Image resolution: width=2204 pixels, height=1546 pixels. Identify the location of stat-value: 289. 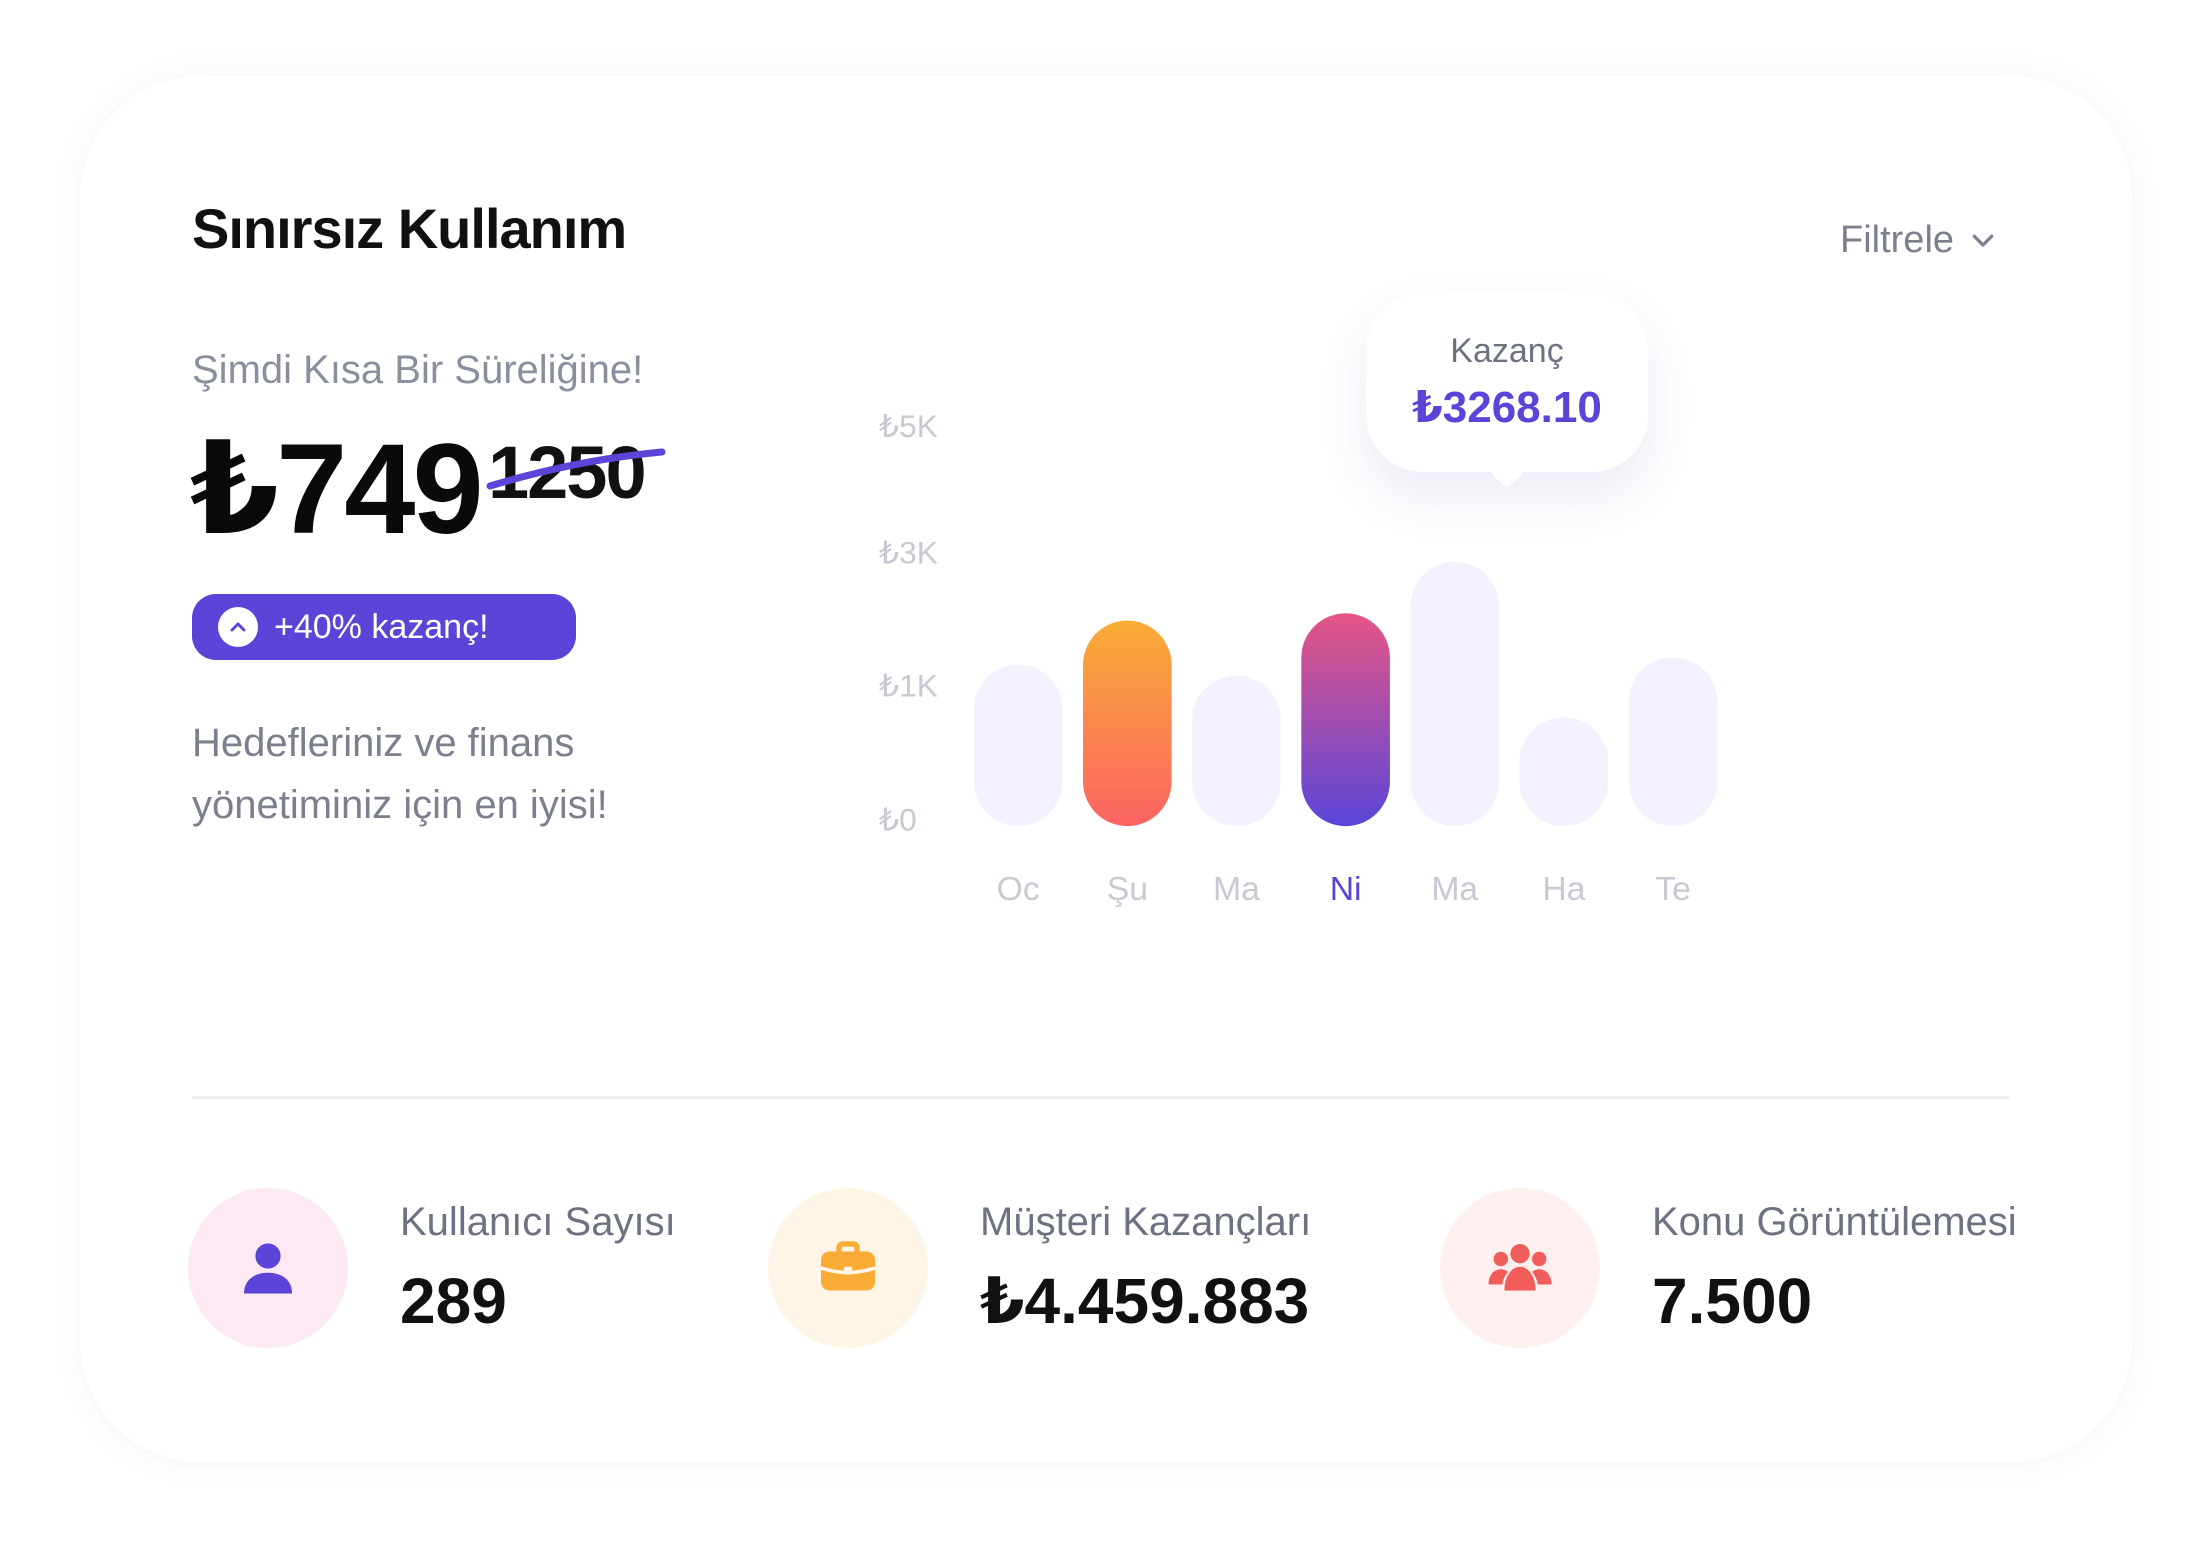
(453, 1301).